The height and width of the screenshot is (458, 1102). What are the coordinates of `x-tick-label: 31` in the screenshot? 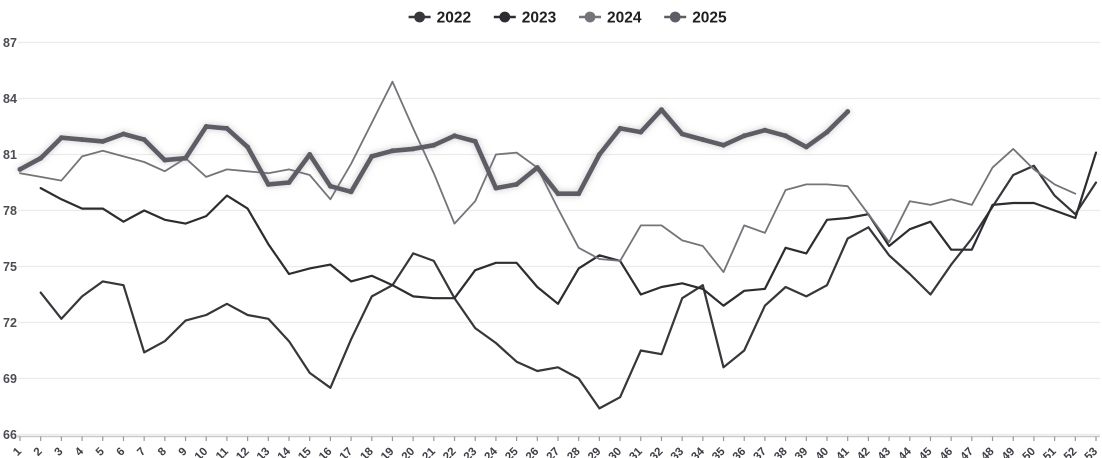 It's located at (636, 451).